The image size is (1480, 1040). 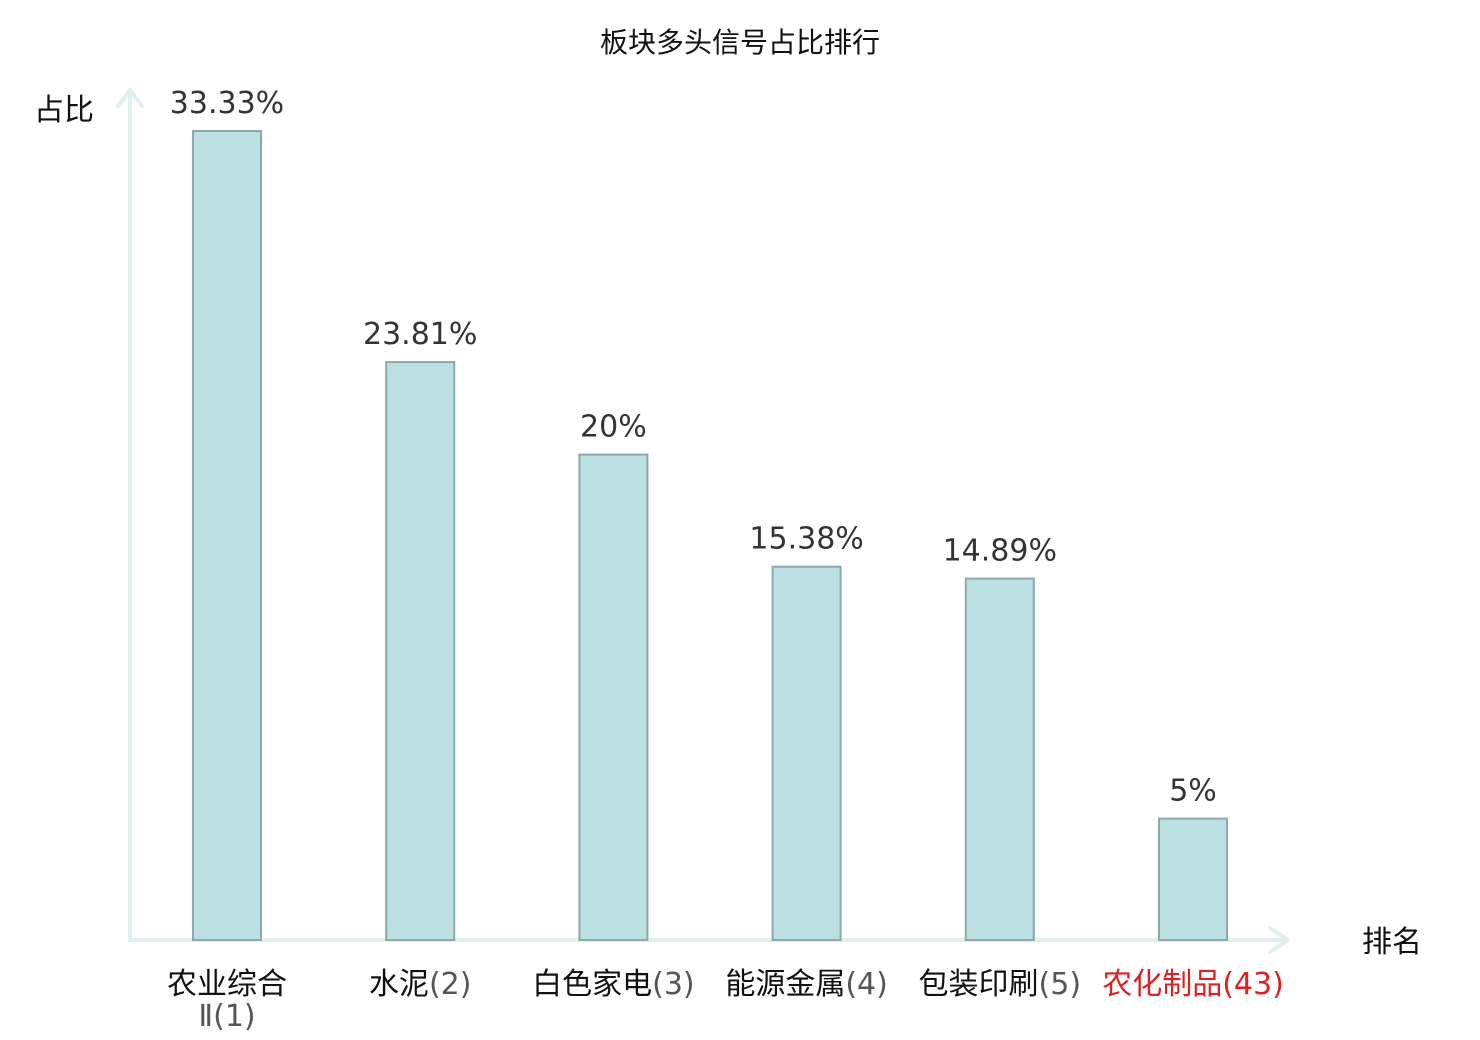 What do you see at coordinates (227, 103) in the screenshot?
I see `data-label: 33.33%` at bounding box center [227, 103].